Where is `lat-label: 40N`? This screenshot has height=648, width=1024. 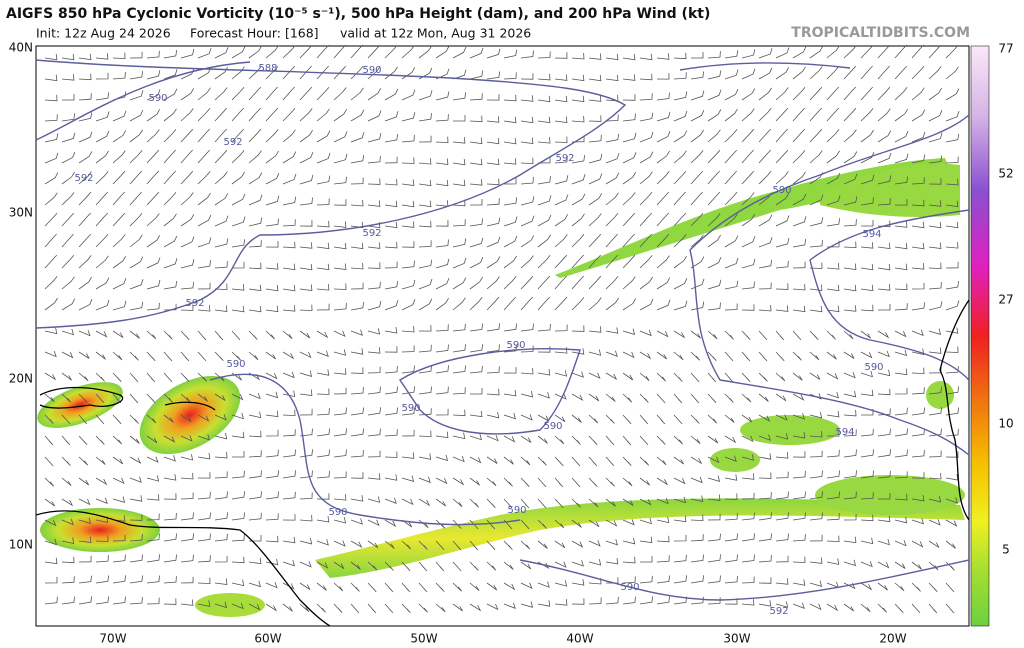
lat-label: 40N is located at coordinates (21, 48).